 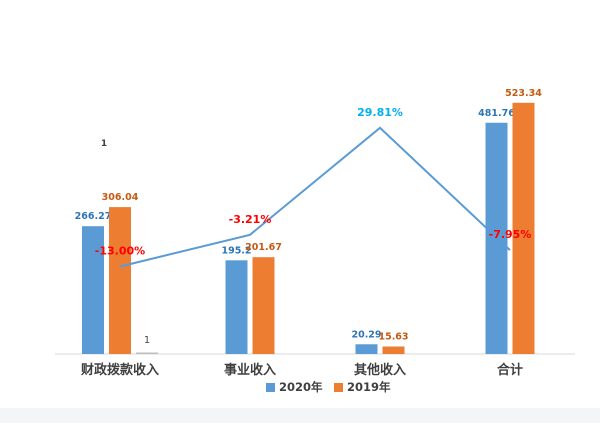 What do you see at coordinates (380, 370) in the screenshot?
I see `category-label: 其他收入` at bounding box center [380, 370].